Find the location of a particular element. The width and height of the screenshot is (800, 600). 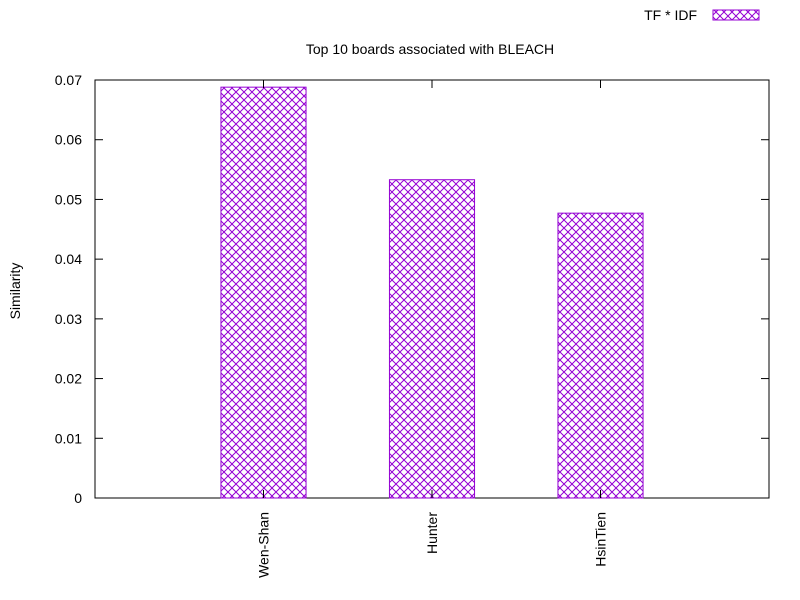

y-tick-label: 0.01 is located at coordinates (68, 438).